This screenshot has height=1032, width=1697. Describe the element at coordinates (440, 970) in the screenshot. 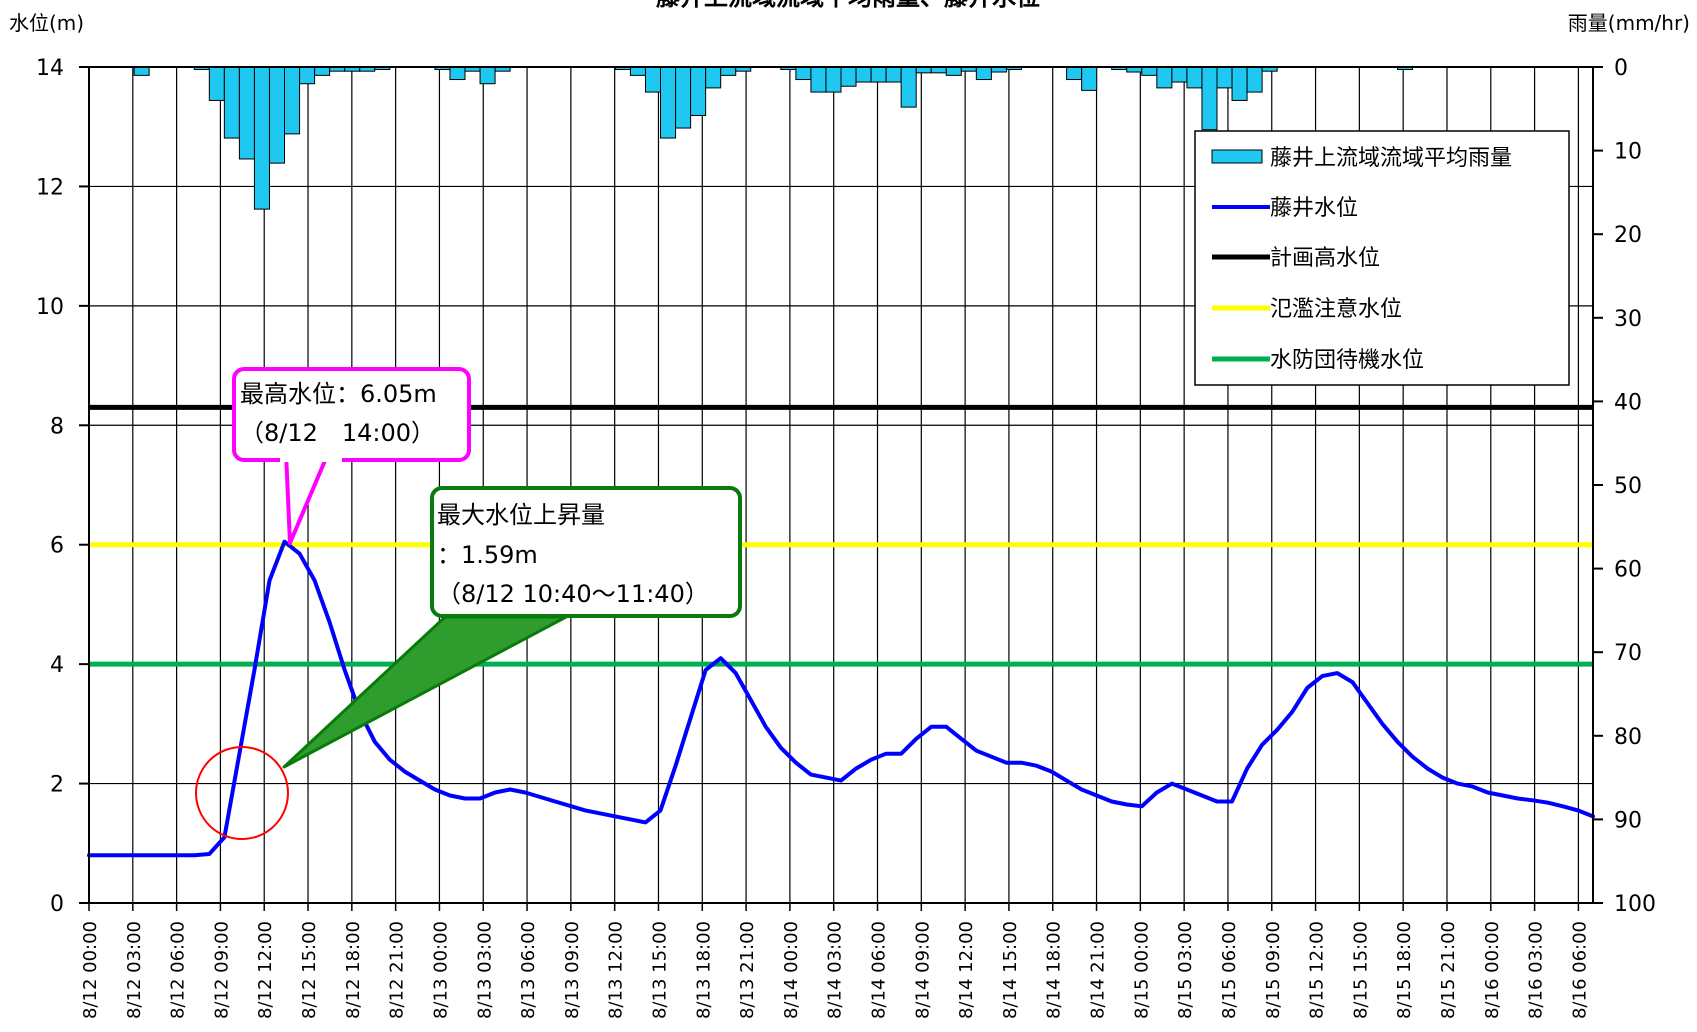

I see `x-tick-label: 8/13 00:00` at that location.